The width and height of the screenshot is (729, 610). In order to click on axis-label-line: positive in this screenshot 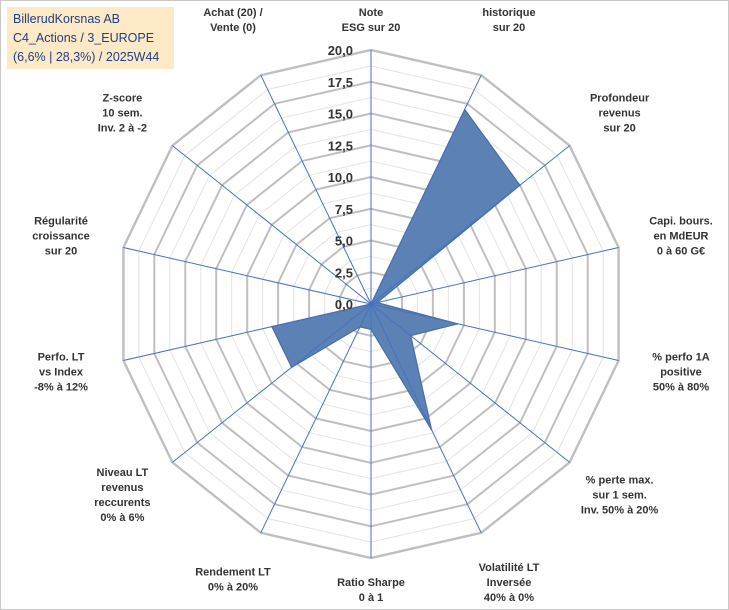, I will do `click(681, 373)`.